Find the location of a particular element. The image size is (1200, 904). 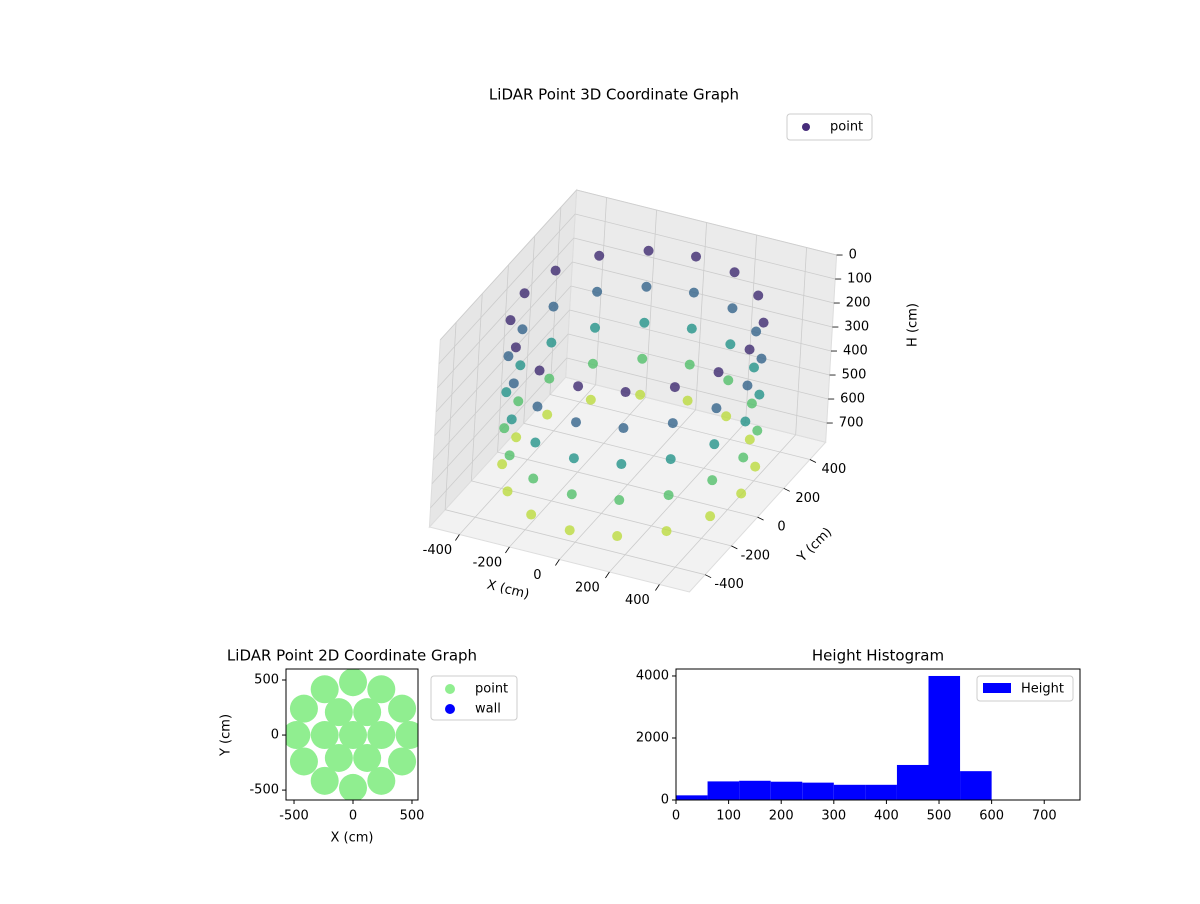

z-axis-label: H (cm) is located at coordinates (913, 325).